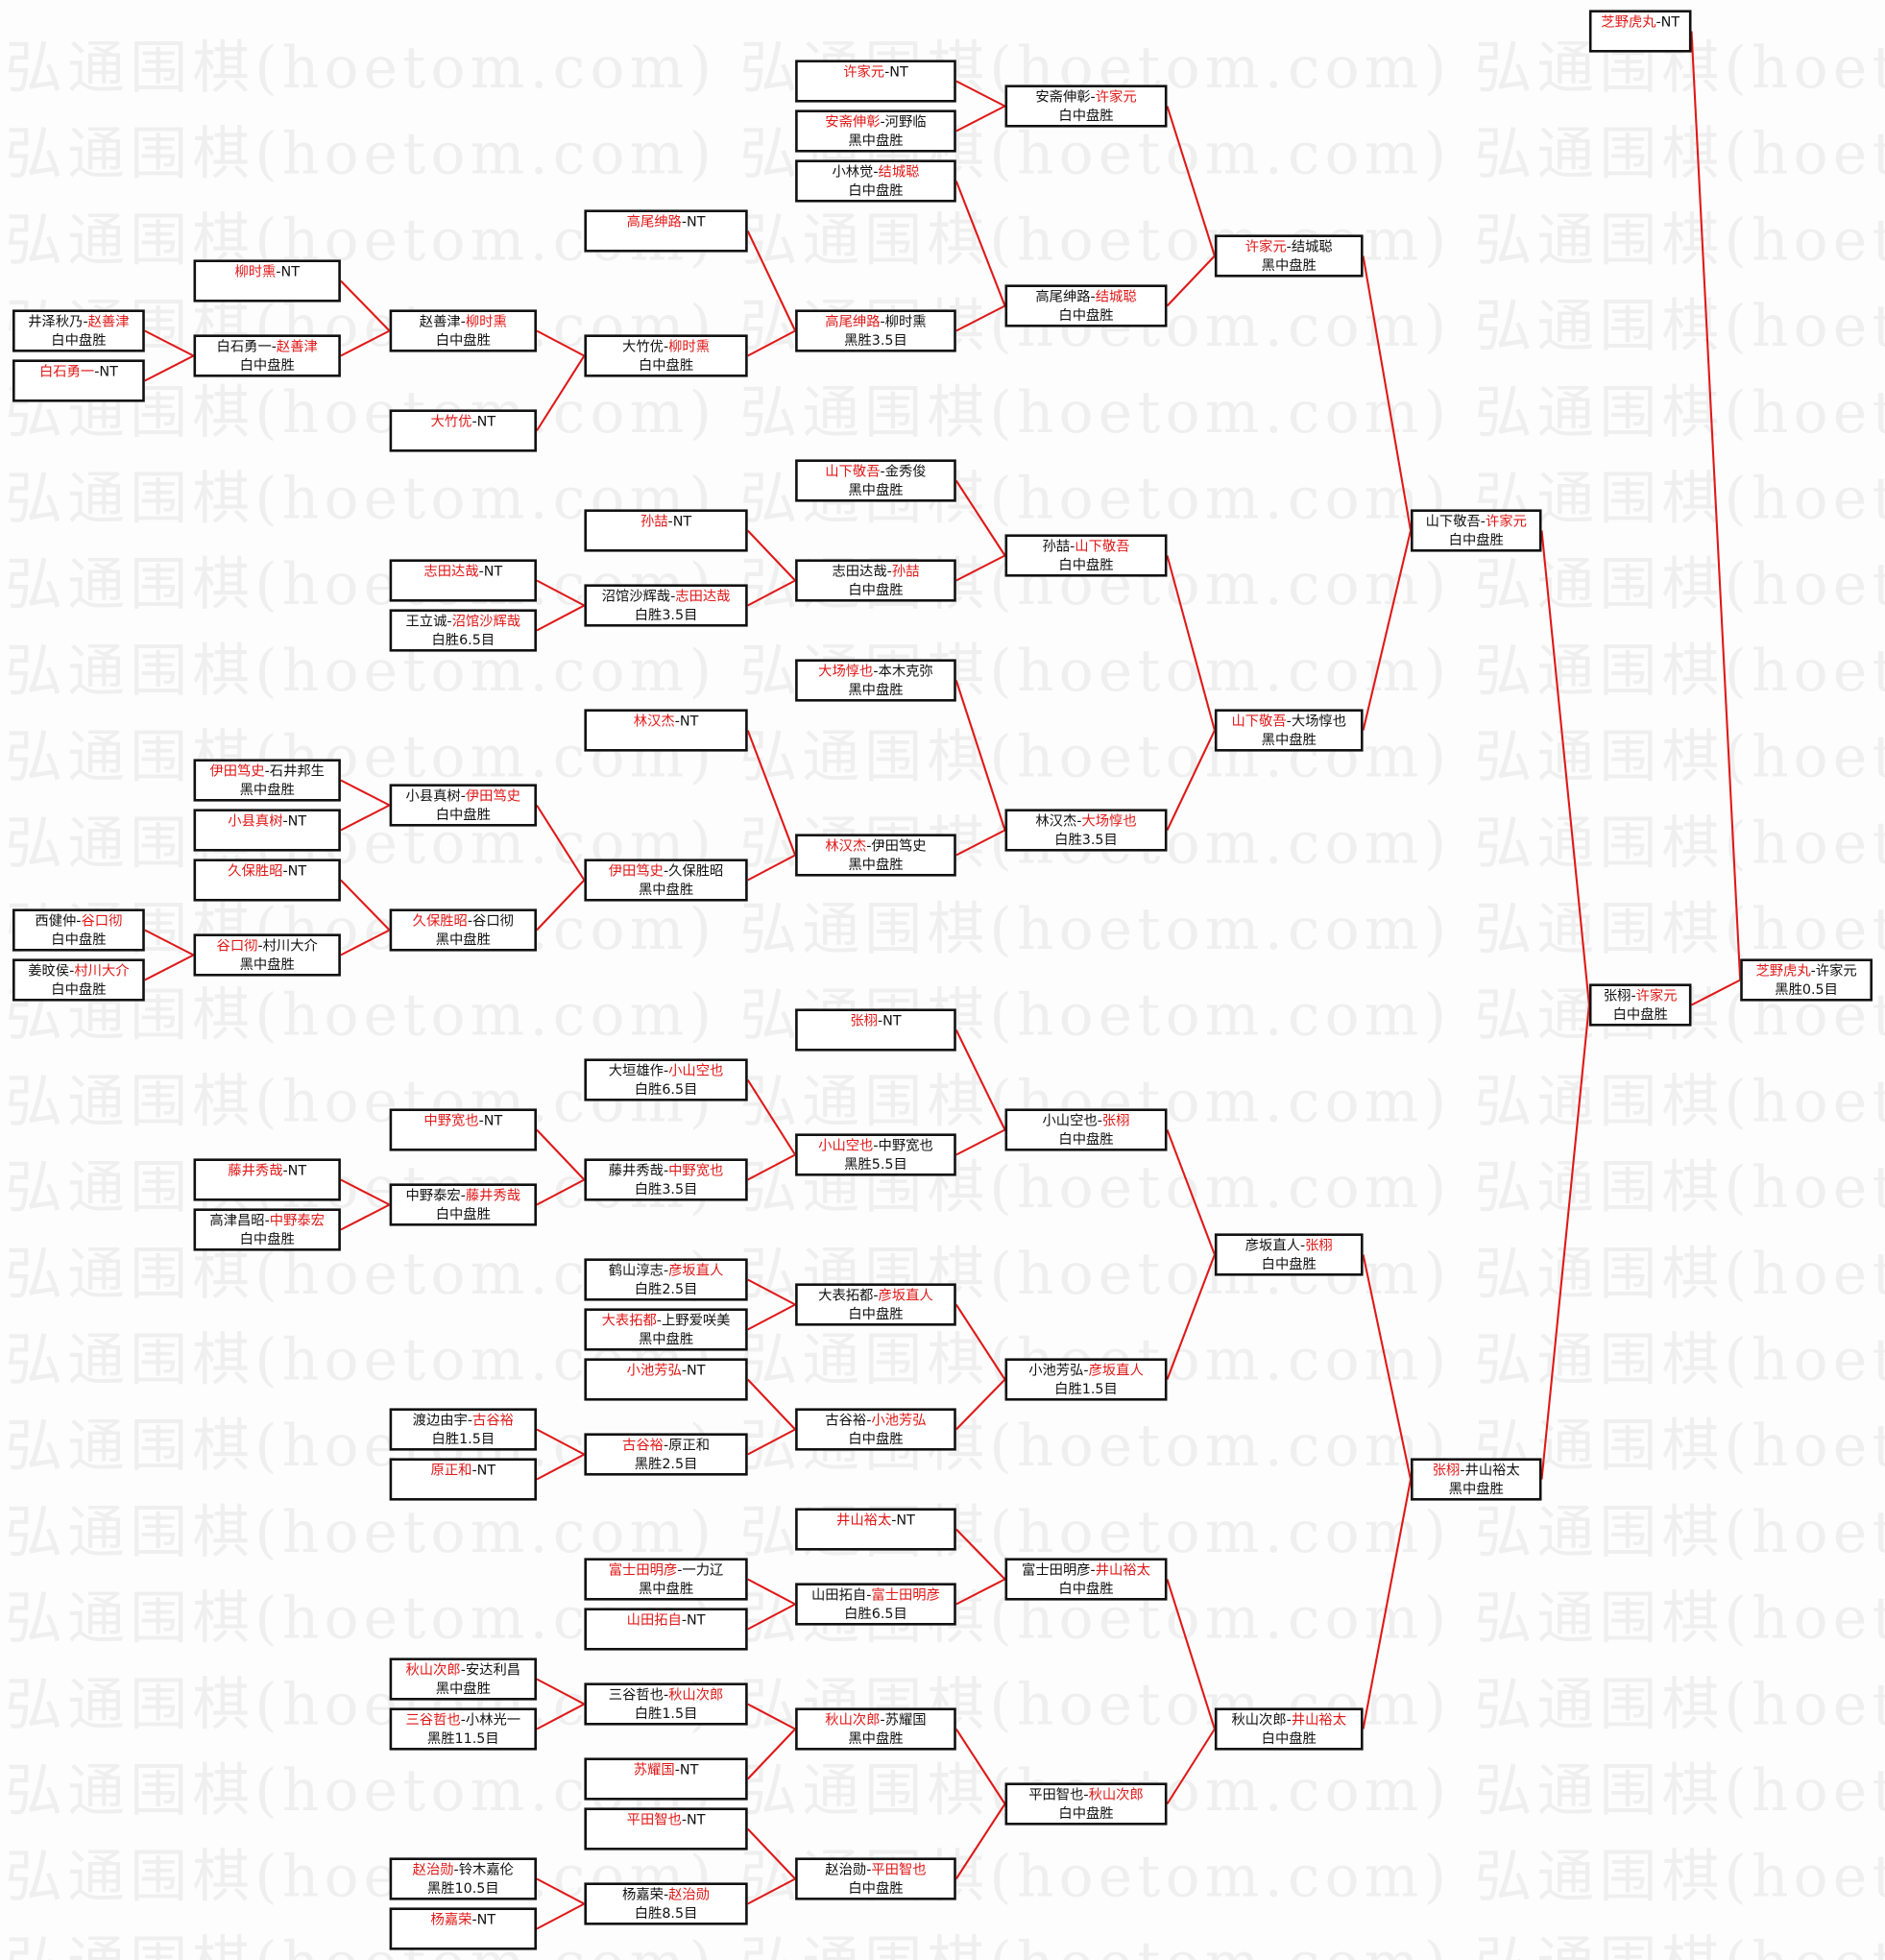 The image size is (1885, 1960). I want to click on match-box: 赵善津-柳时熏 白中盘胜, so click(463, 331).